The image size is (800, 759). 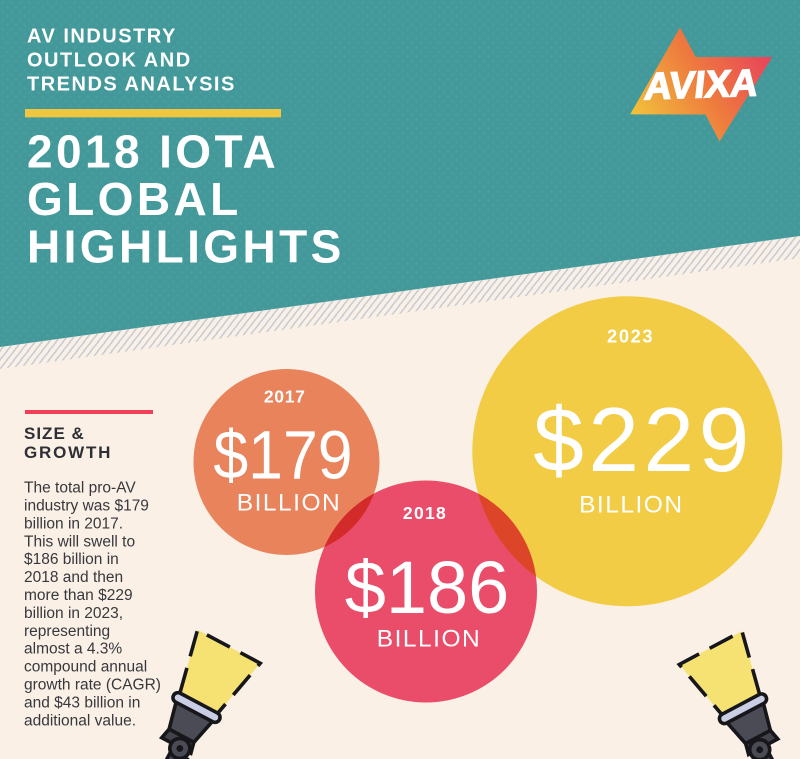 What do you see at coordinates (285, 397) in the screenshot?
I see `svg-text: 2017` at bounding box center [285, 397].